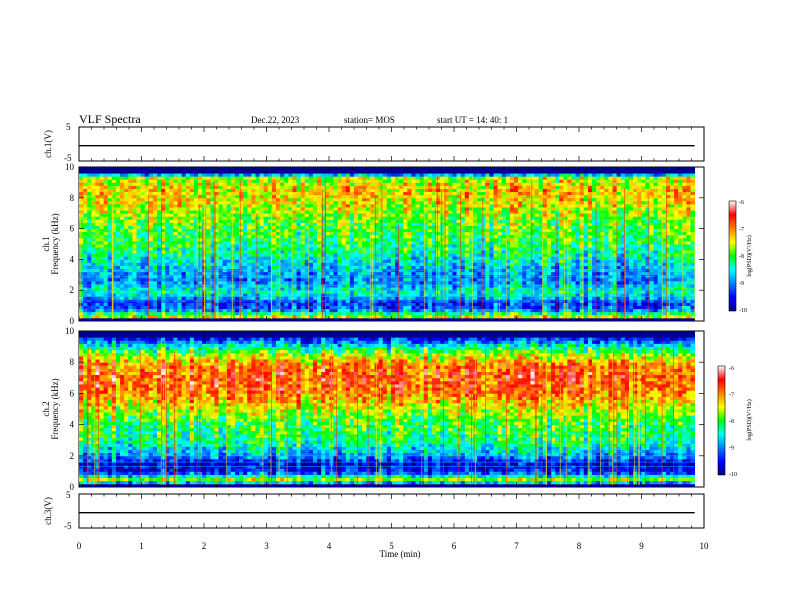  I want to click on ch1-ytick-label: 2, so click(72, 290).